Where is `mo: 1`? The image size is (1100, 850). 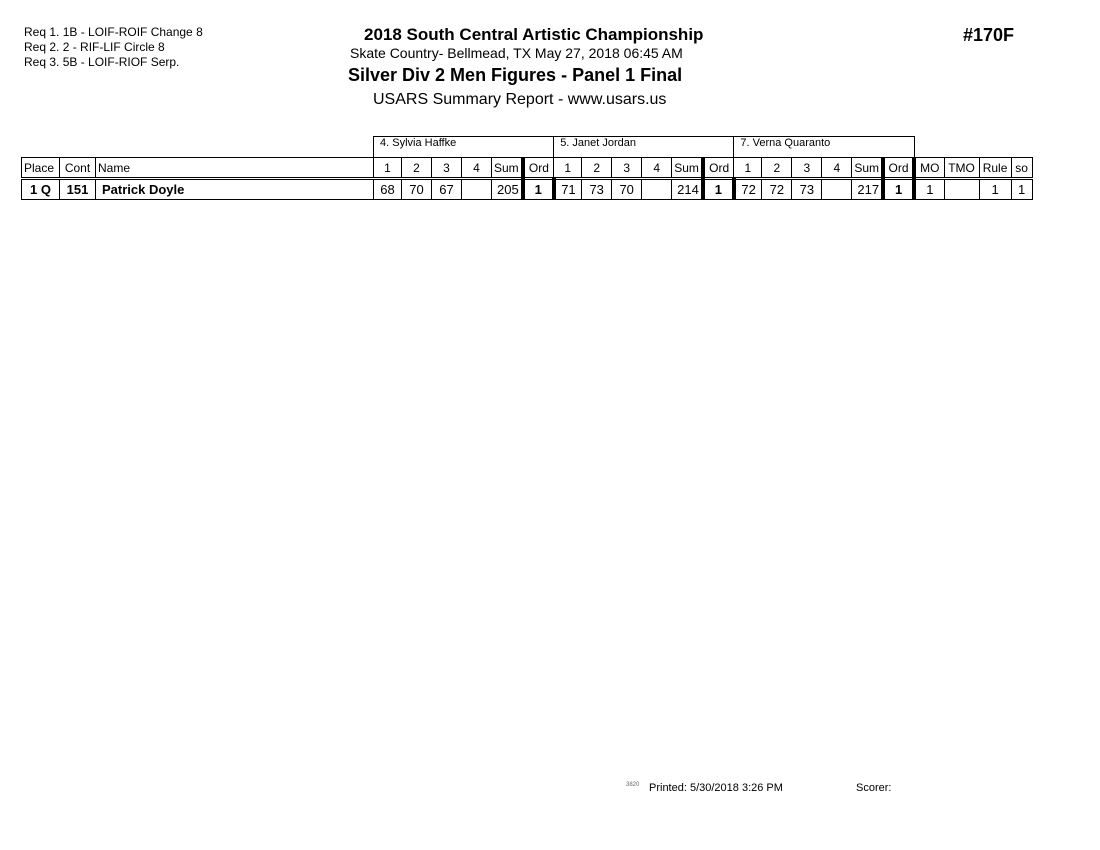
mo: 1 is located at coordinates (928, 189).